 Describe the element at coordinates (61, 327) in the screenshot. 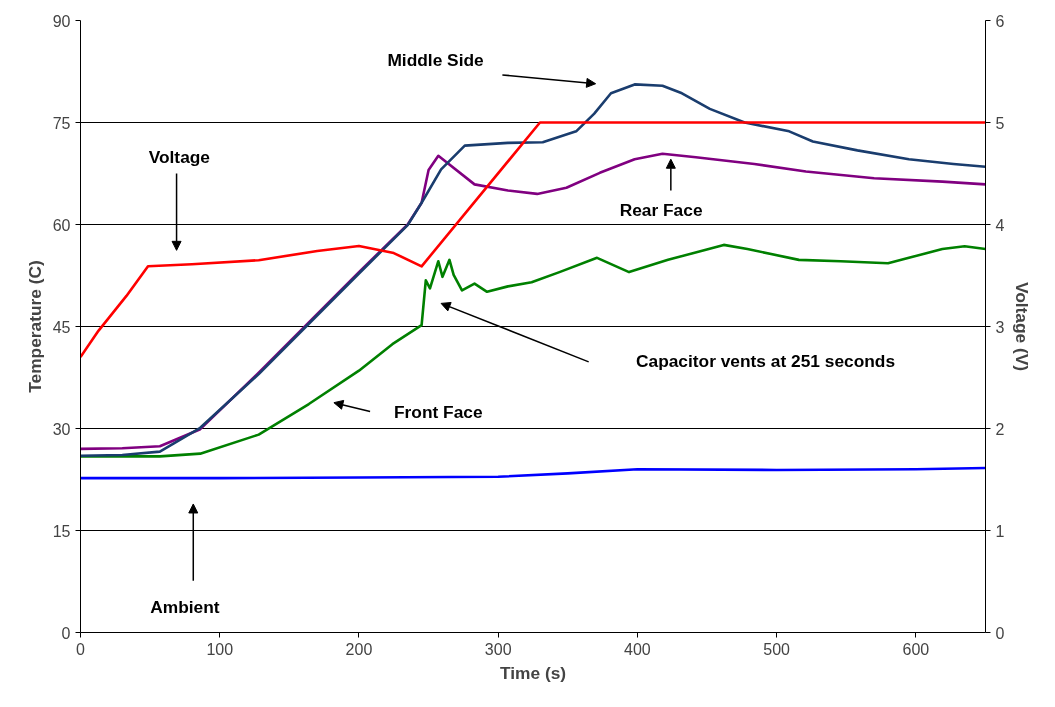

I see `y-tick-label: 45` at that location.